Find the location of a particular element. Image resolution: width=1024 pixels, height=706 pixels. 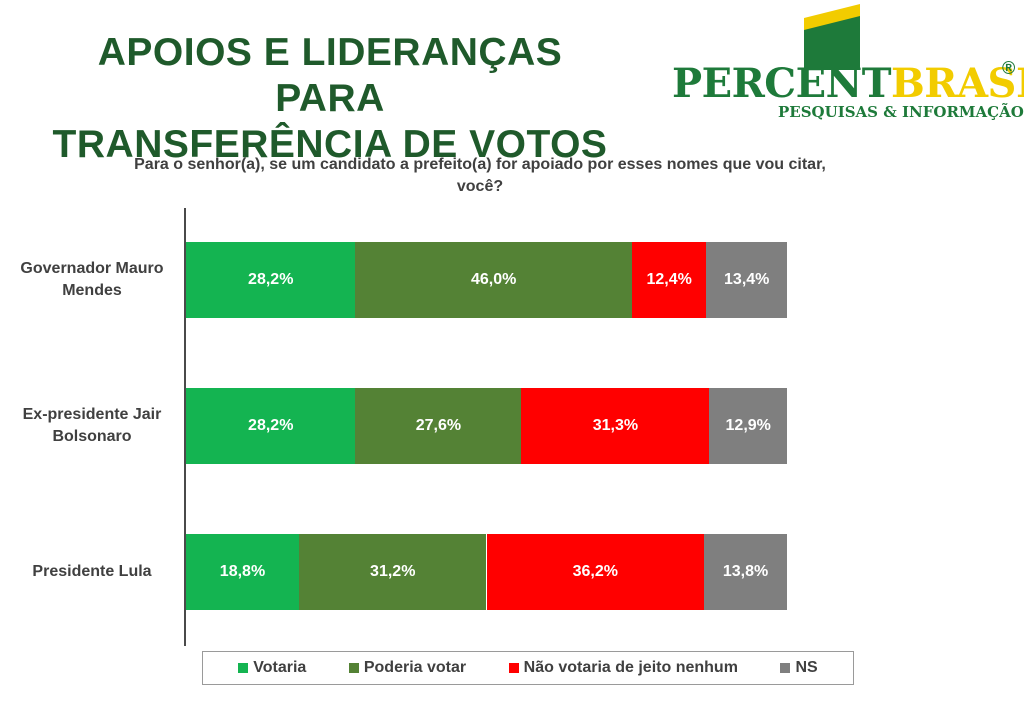

legend-label-votaria: Votaria is located at coordinates (280, 667).